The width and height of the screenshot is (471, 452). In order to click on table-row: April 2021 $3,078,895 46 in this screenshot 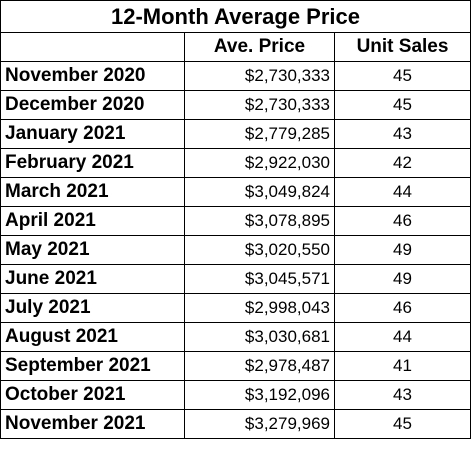, I will do `click(235, 221)`.